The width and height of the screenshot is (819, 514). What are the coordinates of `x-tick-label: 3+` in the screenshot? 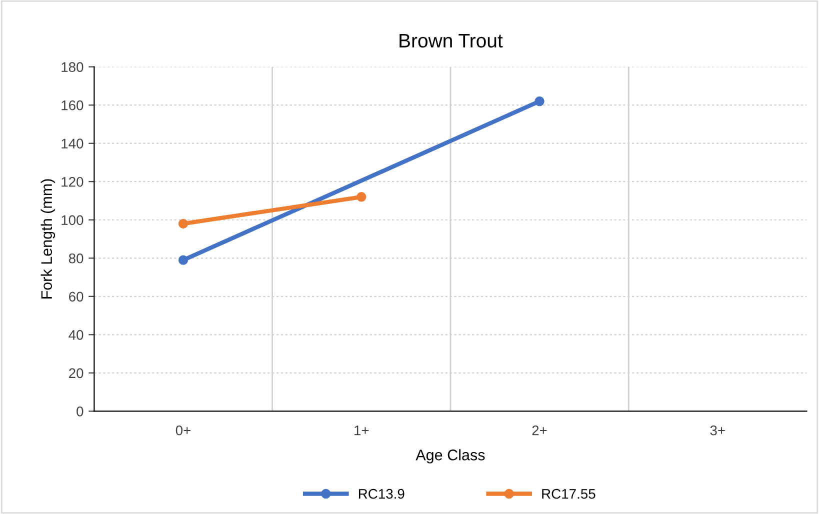 It's located at (717, 430).